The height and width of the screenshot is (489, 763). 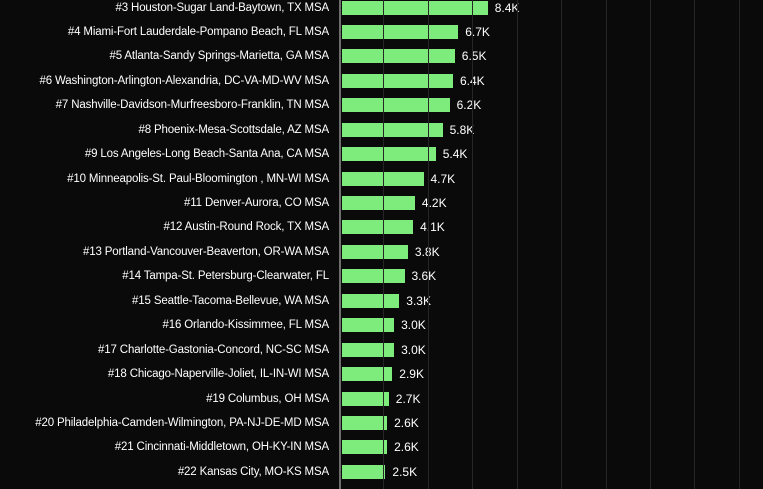 What do you see at coordinates (551, 154) in the screenshot?
I see `row-plot-area: 5.4K` at bounding box center [551, 154].